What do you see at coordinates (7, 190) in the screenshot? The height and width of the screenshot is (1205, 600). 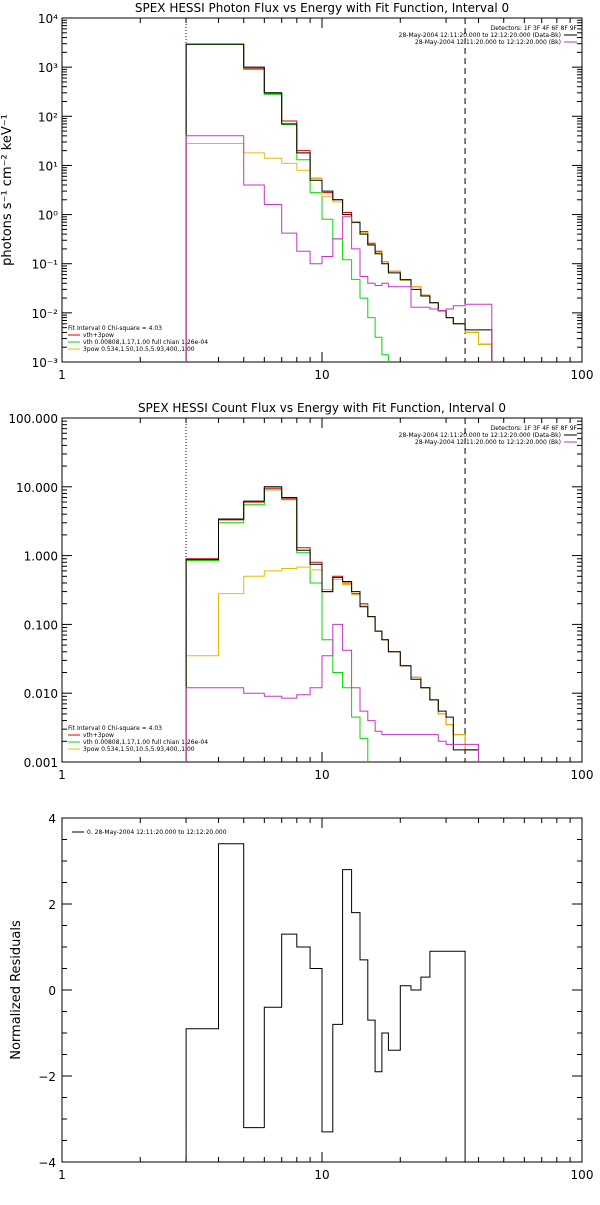 I see `photon-y-axis-label: photons s⁻¹ cm⁻² keV⁻¹` at bounding box center [7, 190].